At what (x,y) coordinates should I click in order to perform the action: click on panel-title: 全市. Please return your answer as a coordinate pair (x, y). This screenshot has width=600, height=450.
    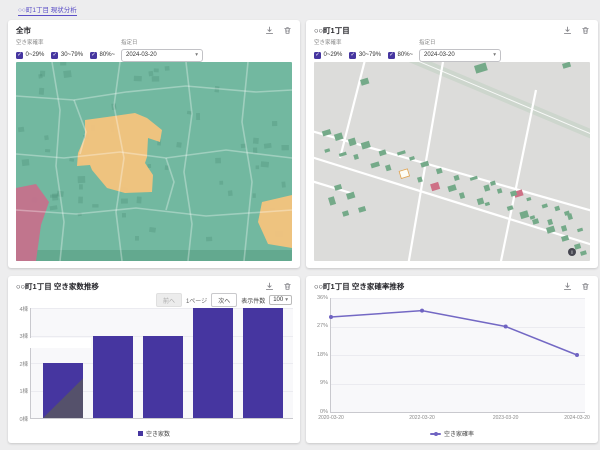
    Looking at the image, I should click on (23, 30).